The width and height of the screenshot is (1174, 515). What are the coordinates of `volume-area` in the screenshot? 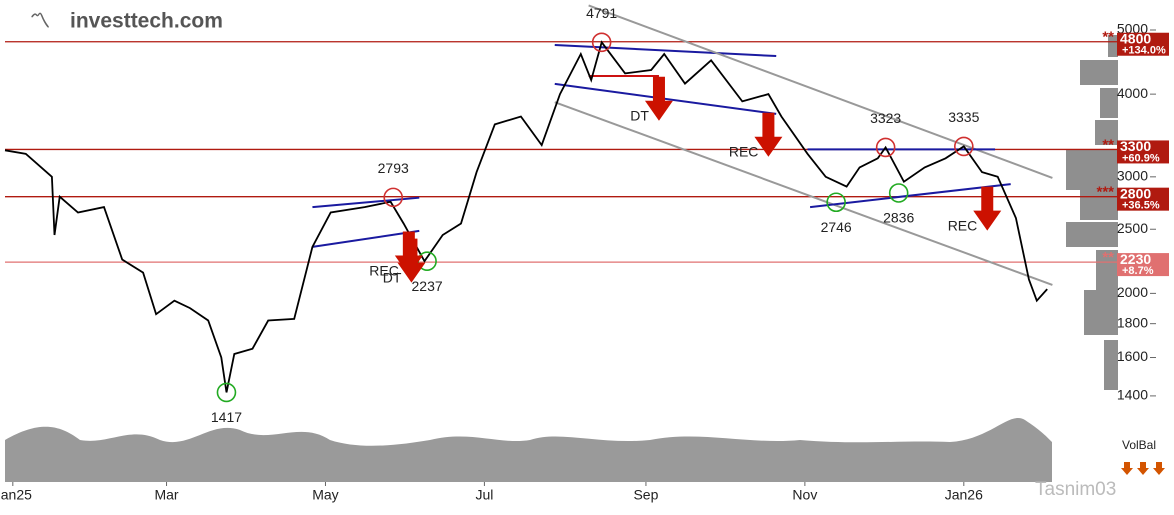 It's located at (528, 449).